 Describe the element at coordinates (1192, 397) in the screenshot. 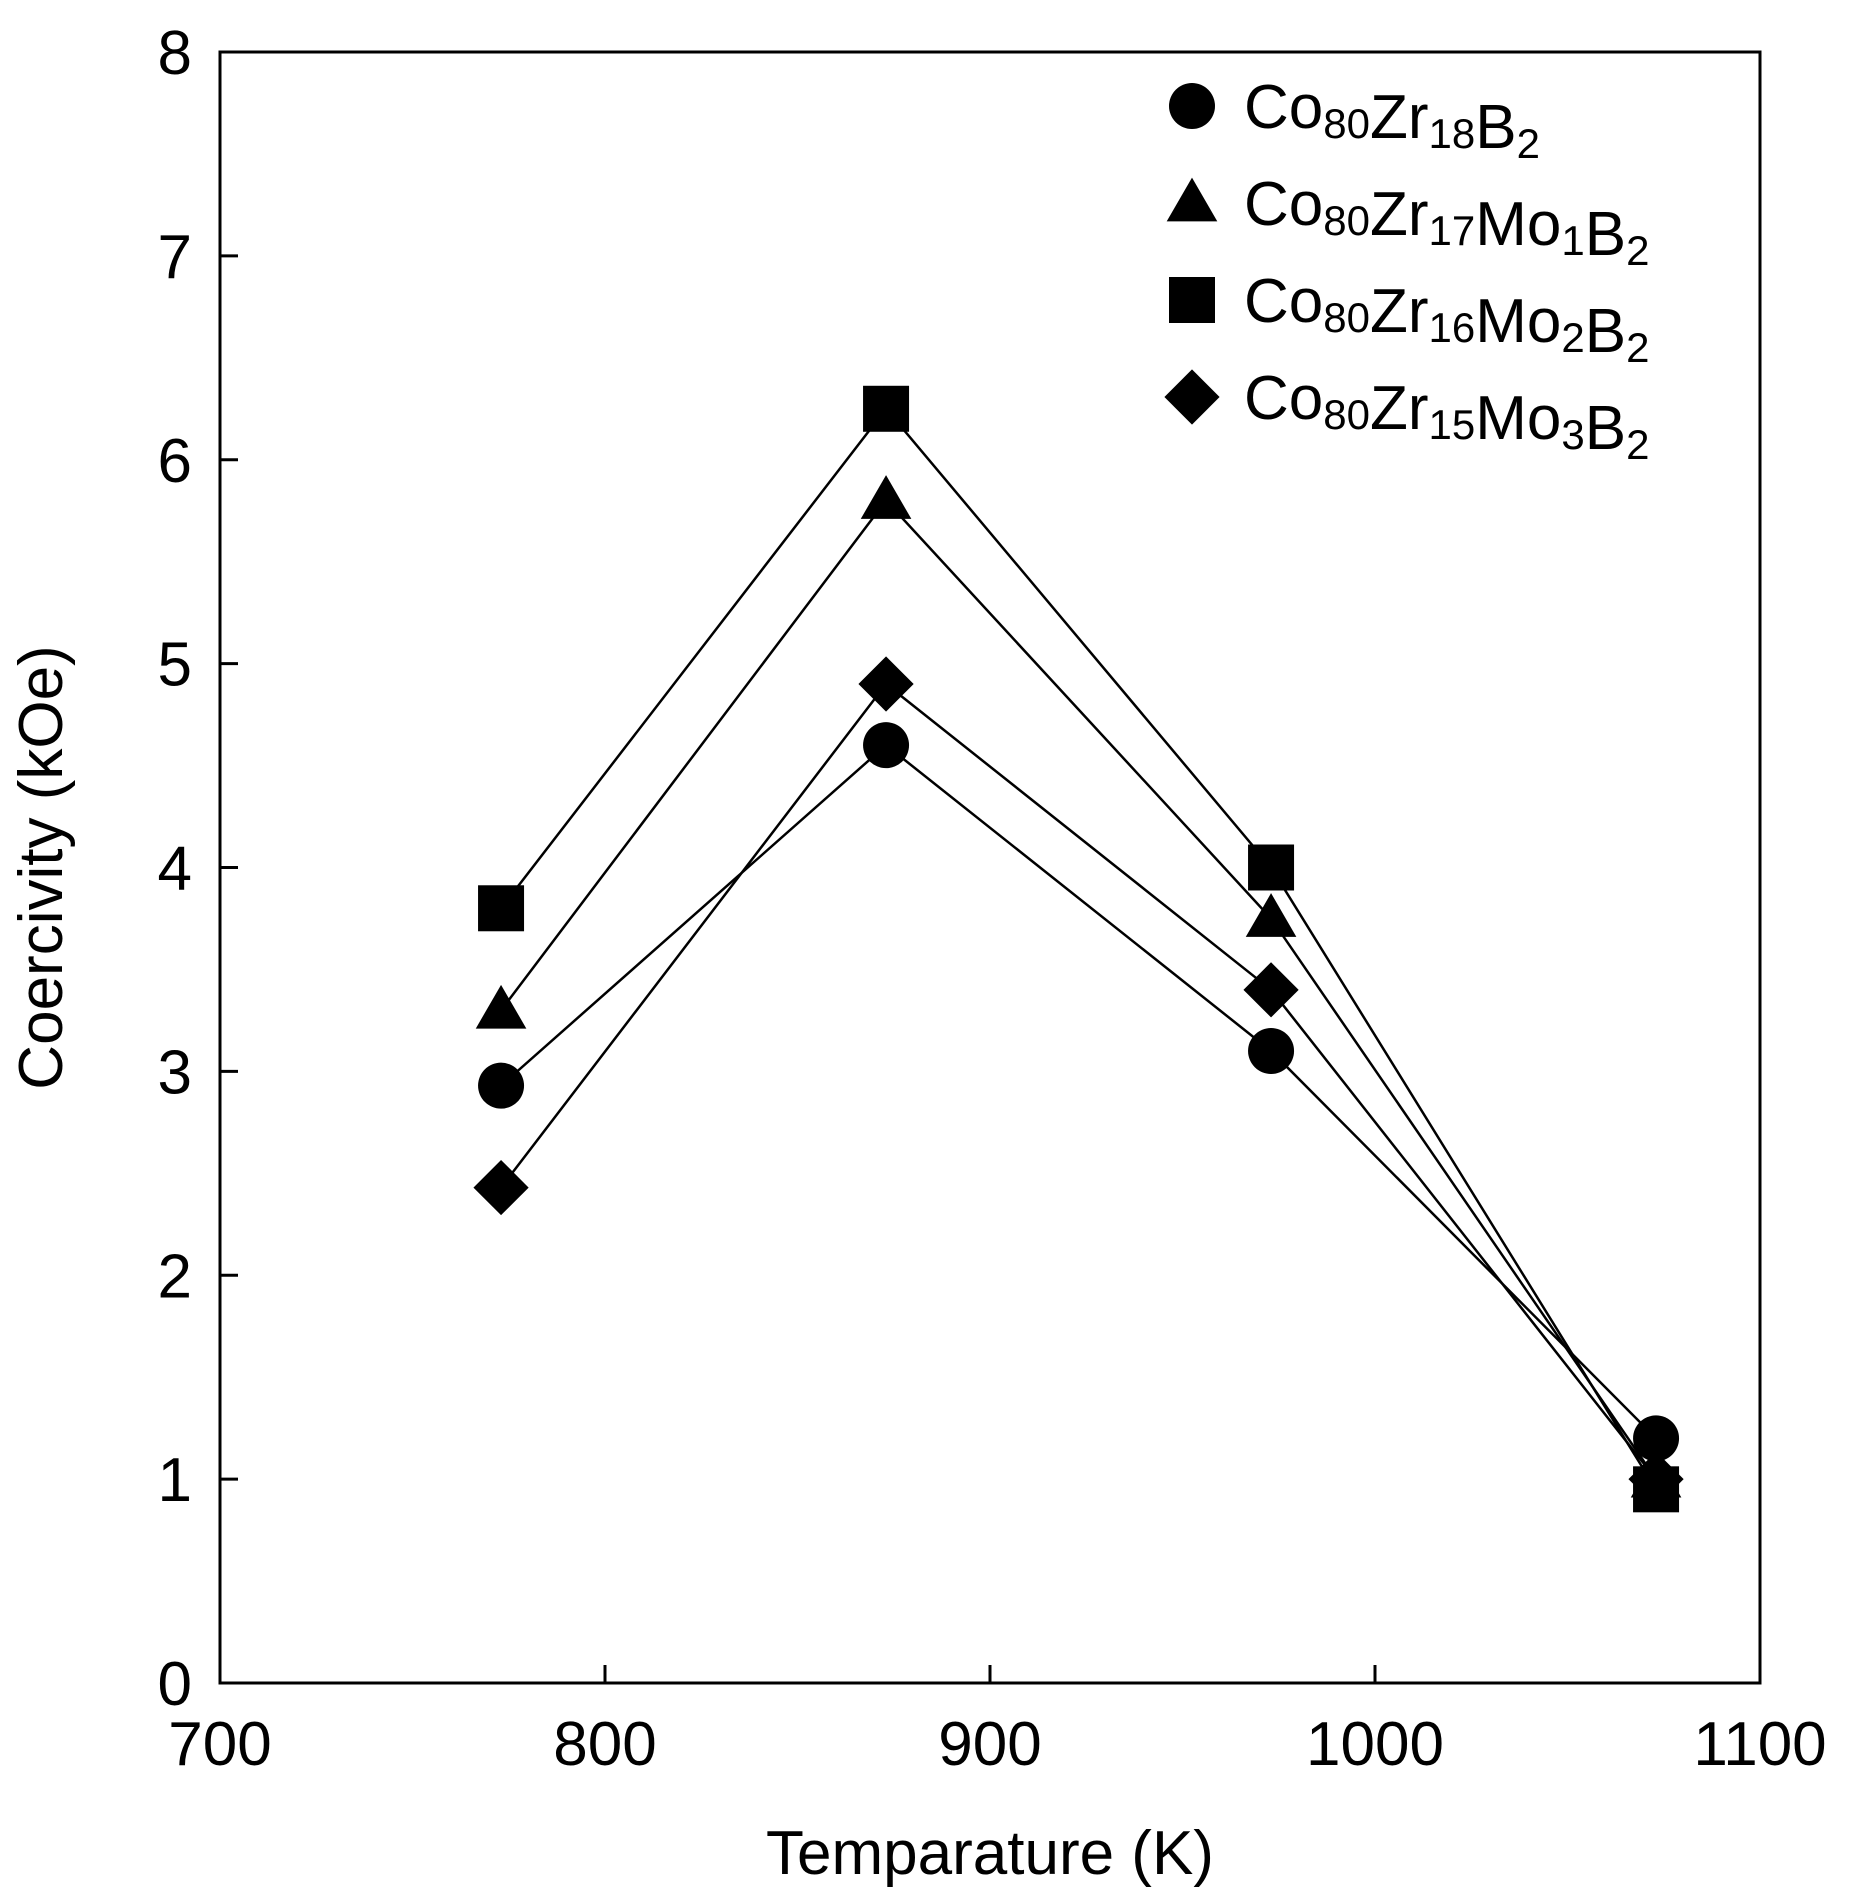

I see `legend-marker-diamond` at that location.